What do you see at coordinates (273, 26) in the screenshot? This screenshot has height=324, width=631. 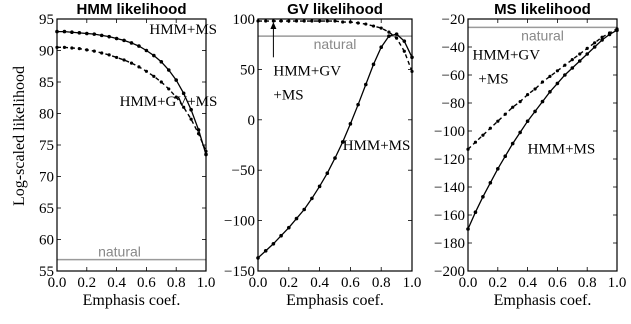 I see `arrow-head` at bounding box center [273, 26].